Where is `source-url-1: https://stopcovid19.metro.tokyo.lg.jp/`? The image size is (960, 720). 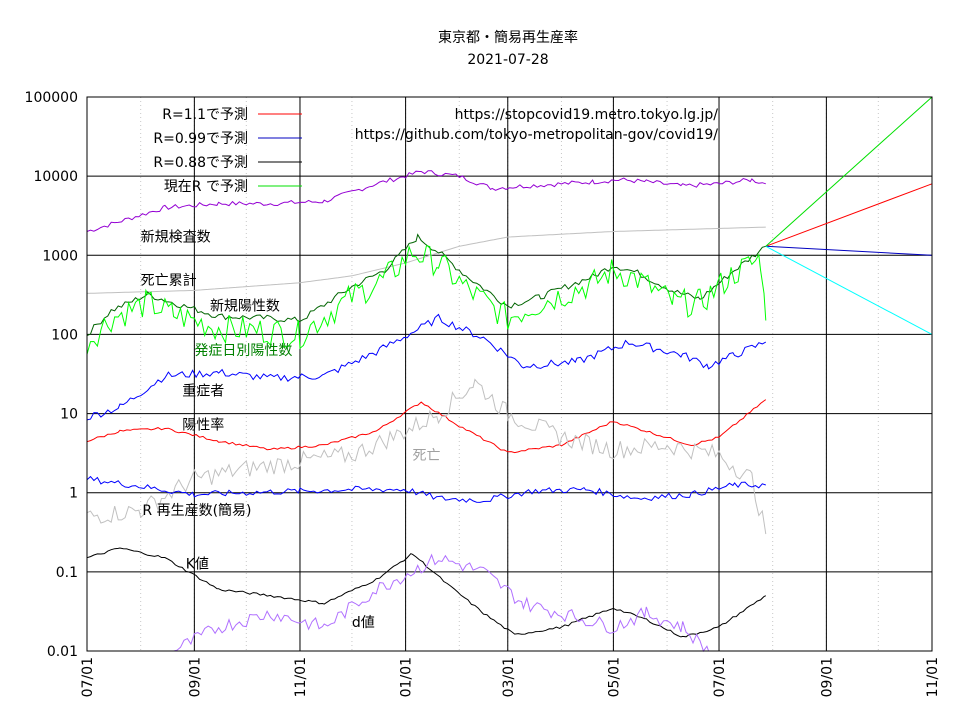 source-url-1: https://stopcovid19.metro.tokyo.lg.jp/ is located at coordinates (587, 115).